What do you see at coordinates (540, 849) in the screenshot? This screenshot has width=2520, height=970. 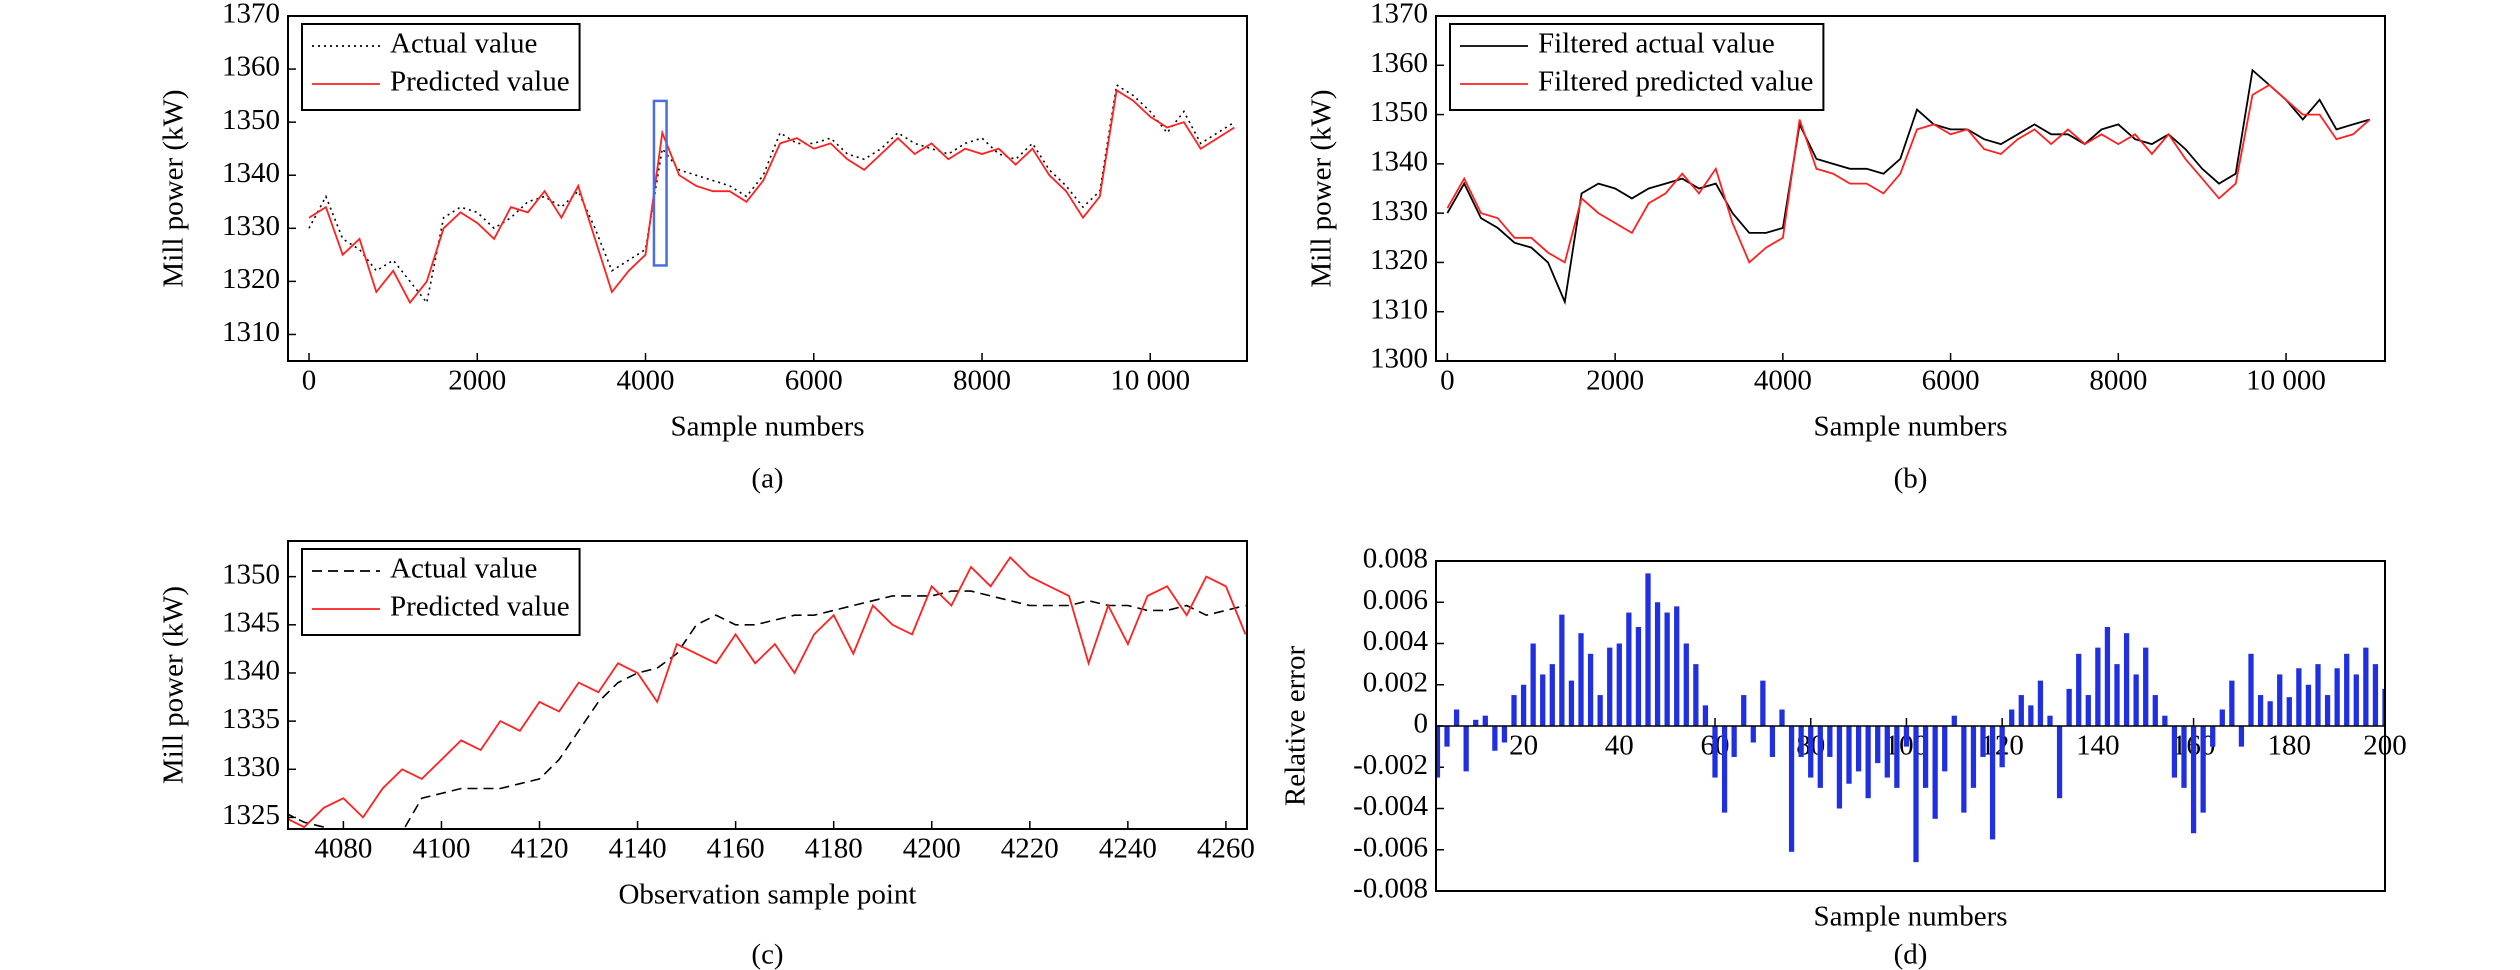 I see `x-tick-label: 4120` at bounding box center [540, 849].